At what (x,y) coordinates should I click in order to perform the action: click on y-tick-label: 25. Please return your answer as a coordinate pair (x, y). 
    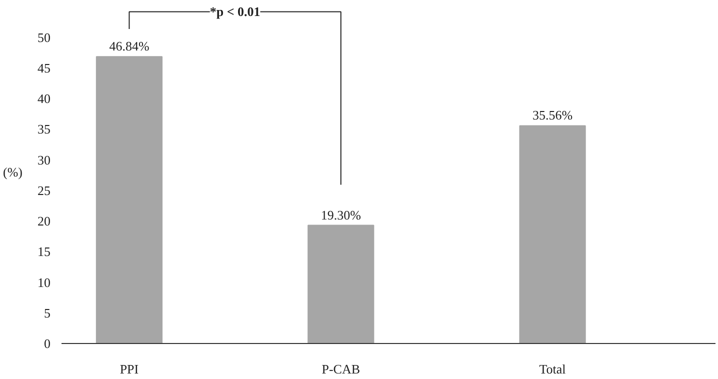
    Looking at the image, I should click on (44, 190).